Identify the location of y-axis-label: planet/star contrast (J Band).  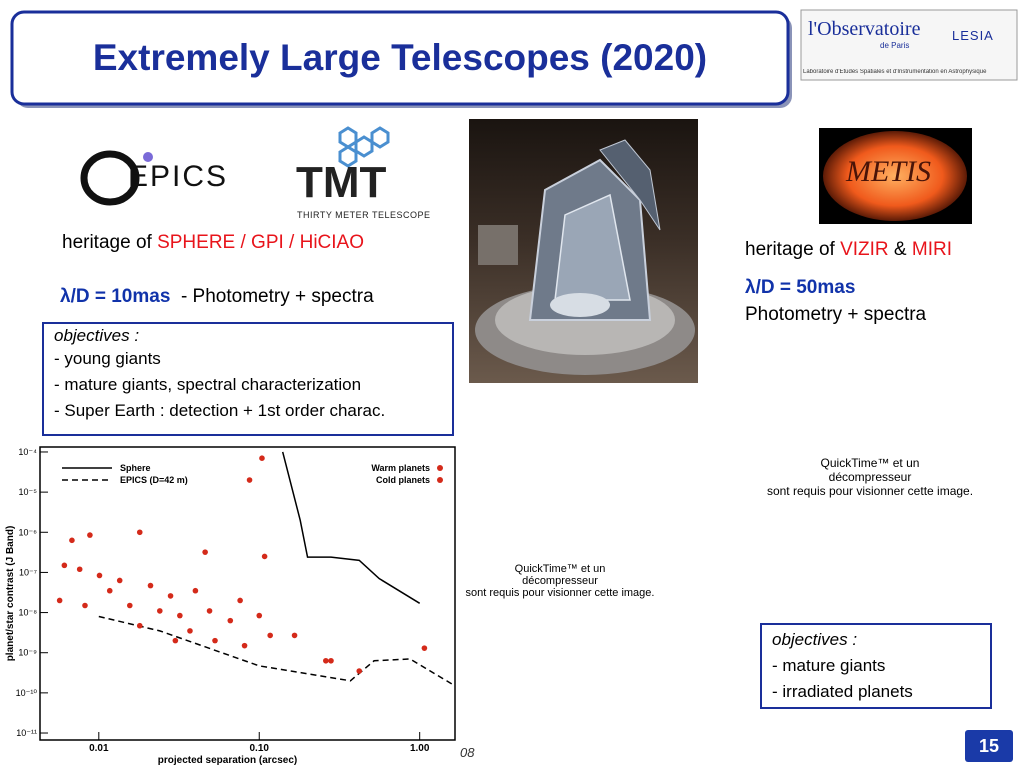
(10, 594).